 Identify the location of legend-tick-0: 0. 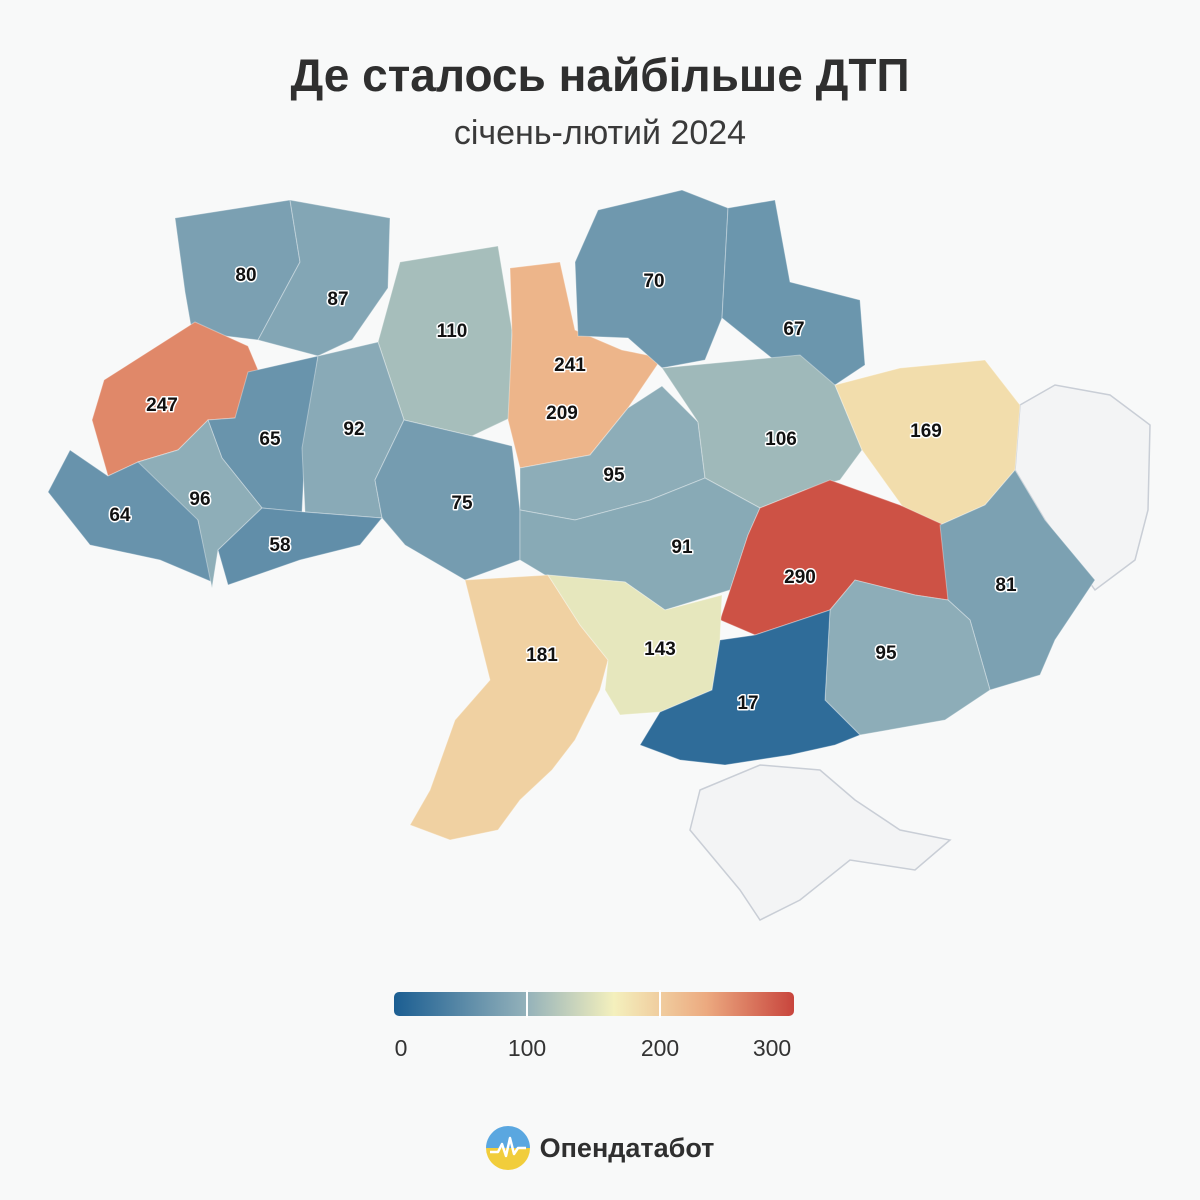
(401, 1048).